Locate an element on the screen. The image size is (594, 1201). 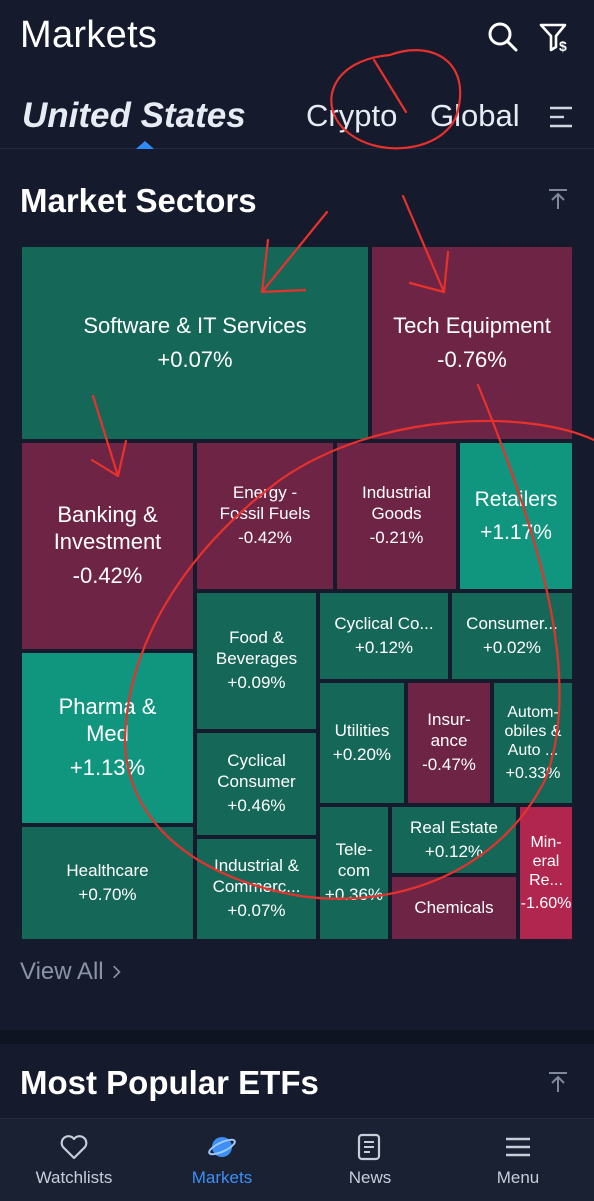
region-tabs: United States Crypto Global is located at coordinates (297, 119).